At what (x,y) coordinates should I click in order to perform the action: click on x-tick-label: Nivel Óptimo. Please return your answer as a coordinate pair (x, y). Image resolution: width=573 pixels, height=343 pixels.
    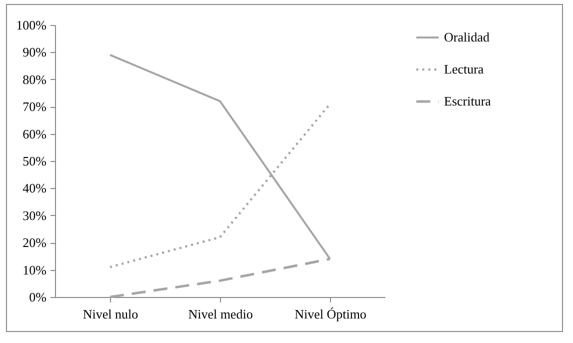
    Looking at the image, I should click on (330, 314).